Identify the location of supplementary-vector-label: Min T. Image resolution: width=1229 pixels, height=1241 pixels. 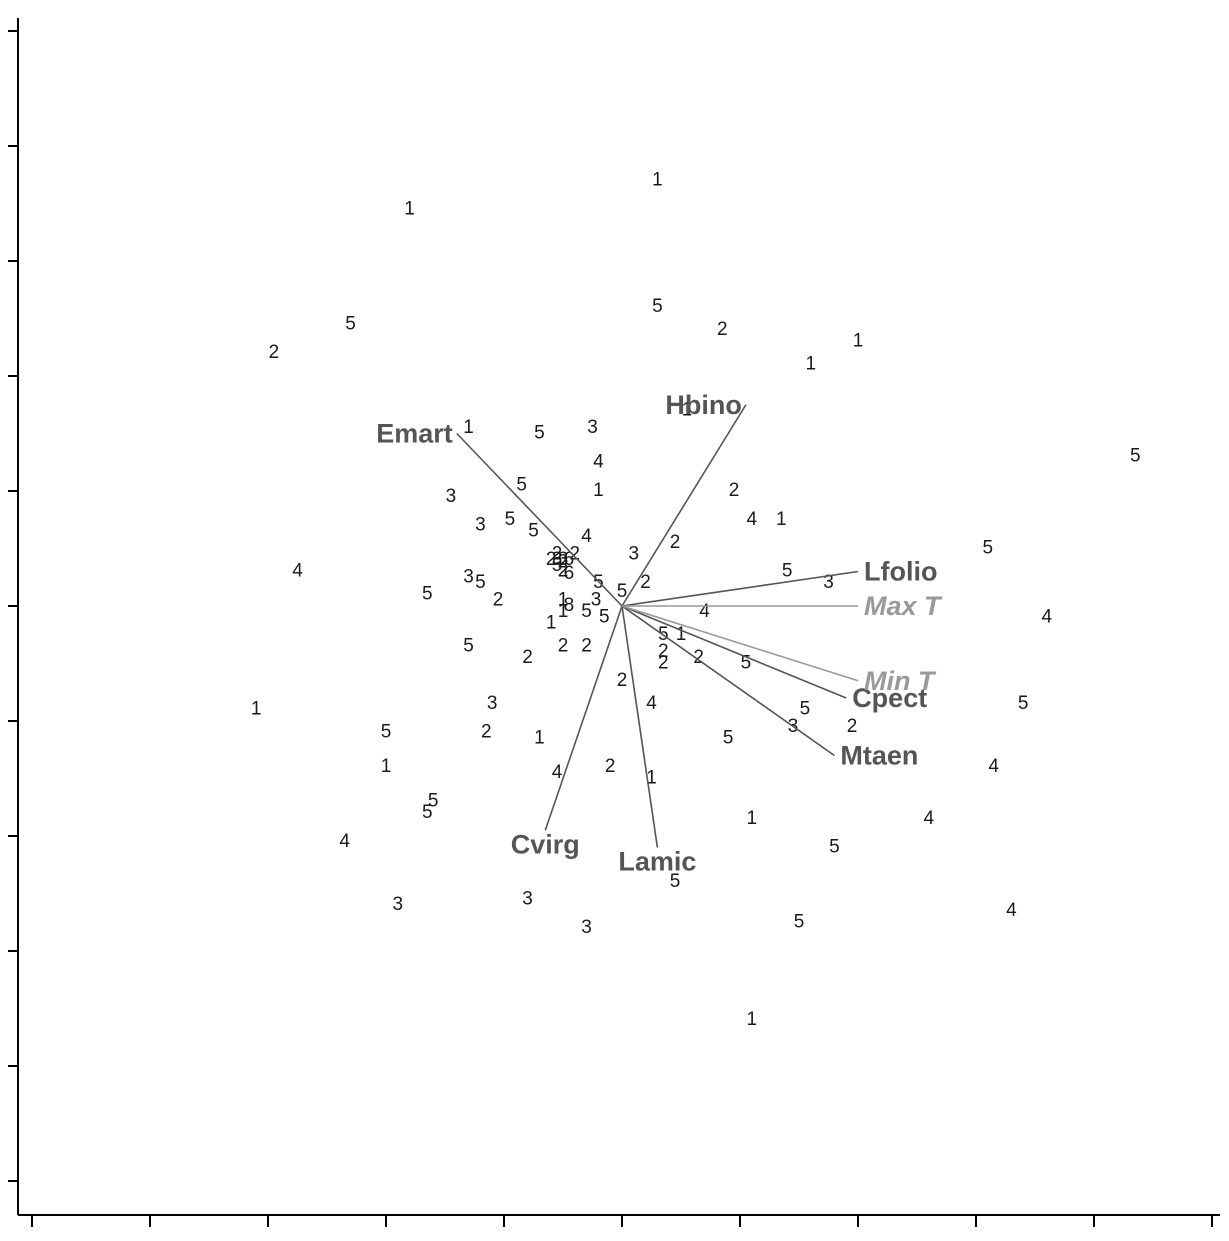
(900, 681).